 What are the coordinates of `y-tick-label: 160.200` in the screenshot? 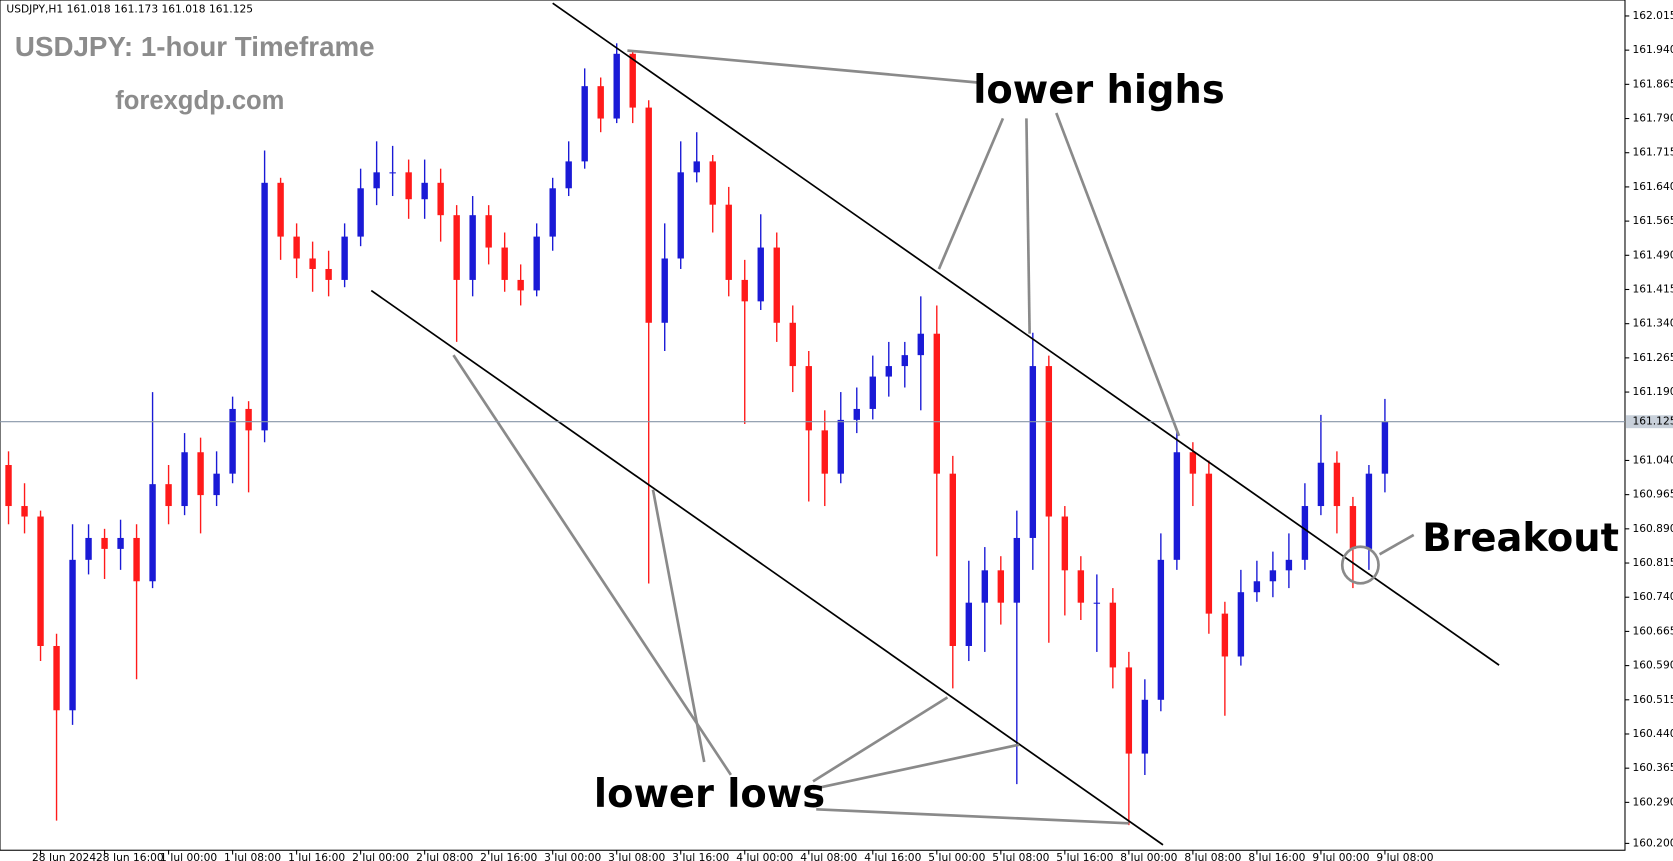 It's located at (1652, 842).